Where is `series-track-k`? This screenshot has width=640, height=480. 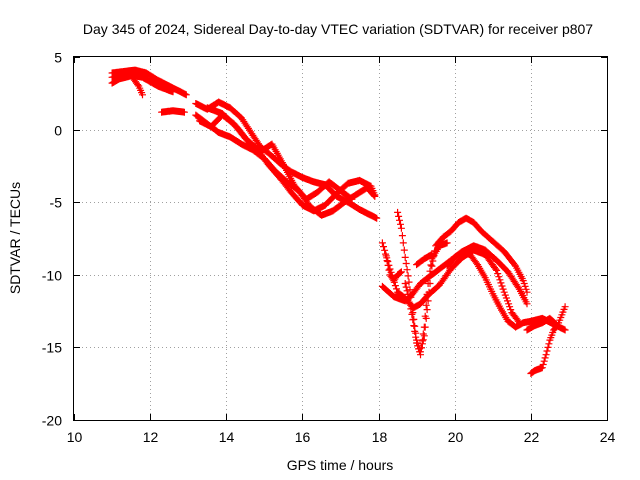 series-track-k is located at coordinates (462, 282).